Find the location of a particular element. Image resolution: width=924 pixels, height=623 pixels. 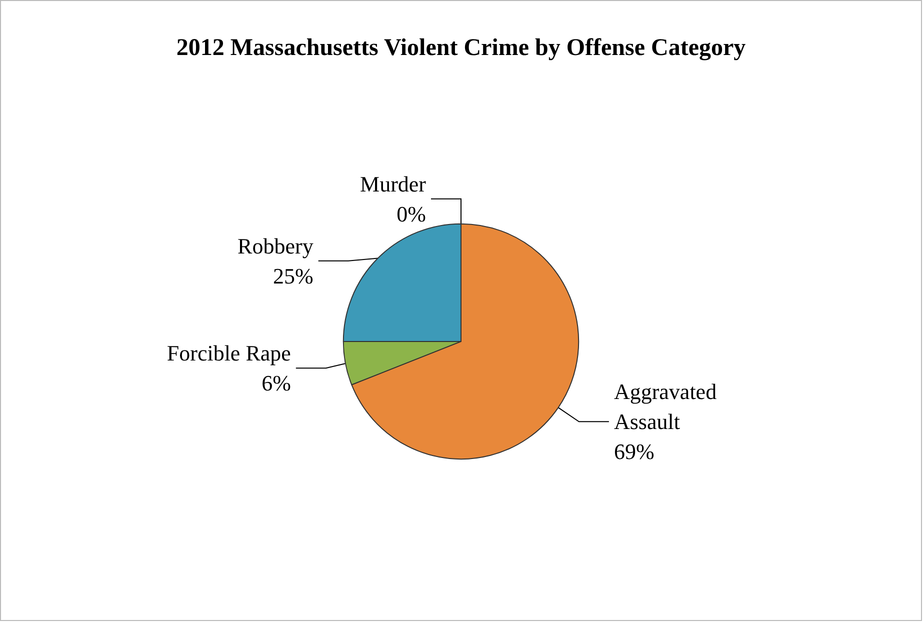

slice-label: Robbery is located at coordinates (276, 245).